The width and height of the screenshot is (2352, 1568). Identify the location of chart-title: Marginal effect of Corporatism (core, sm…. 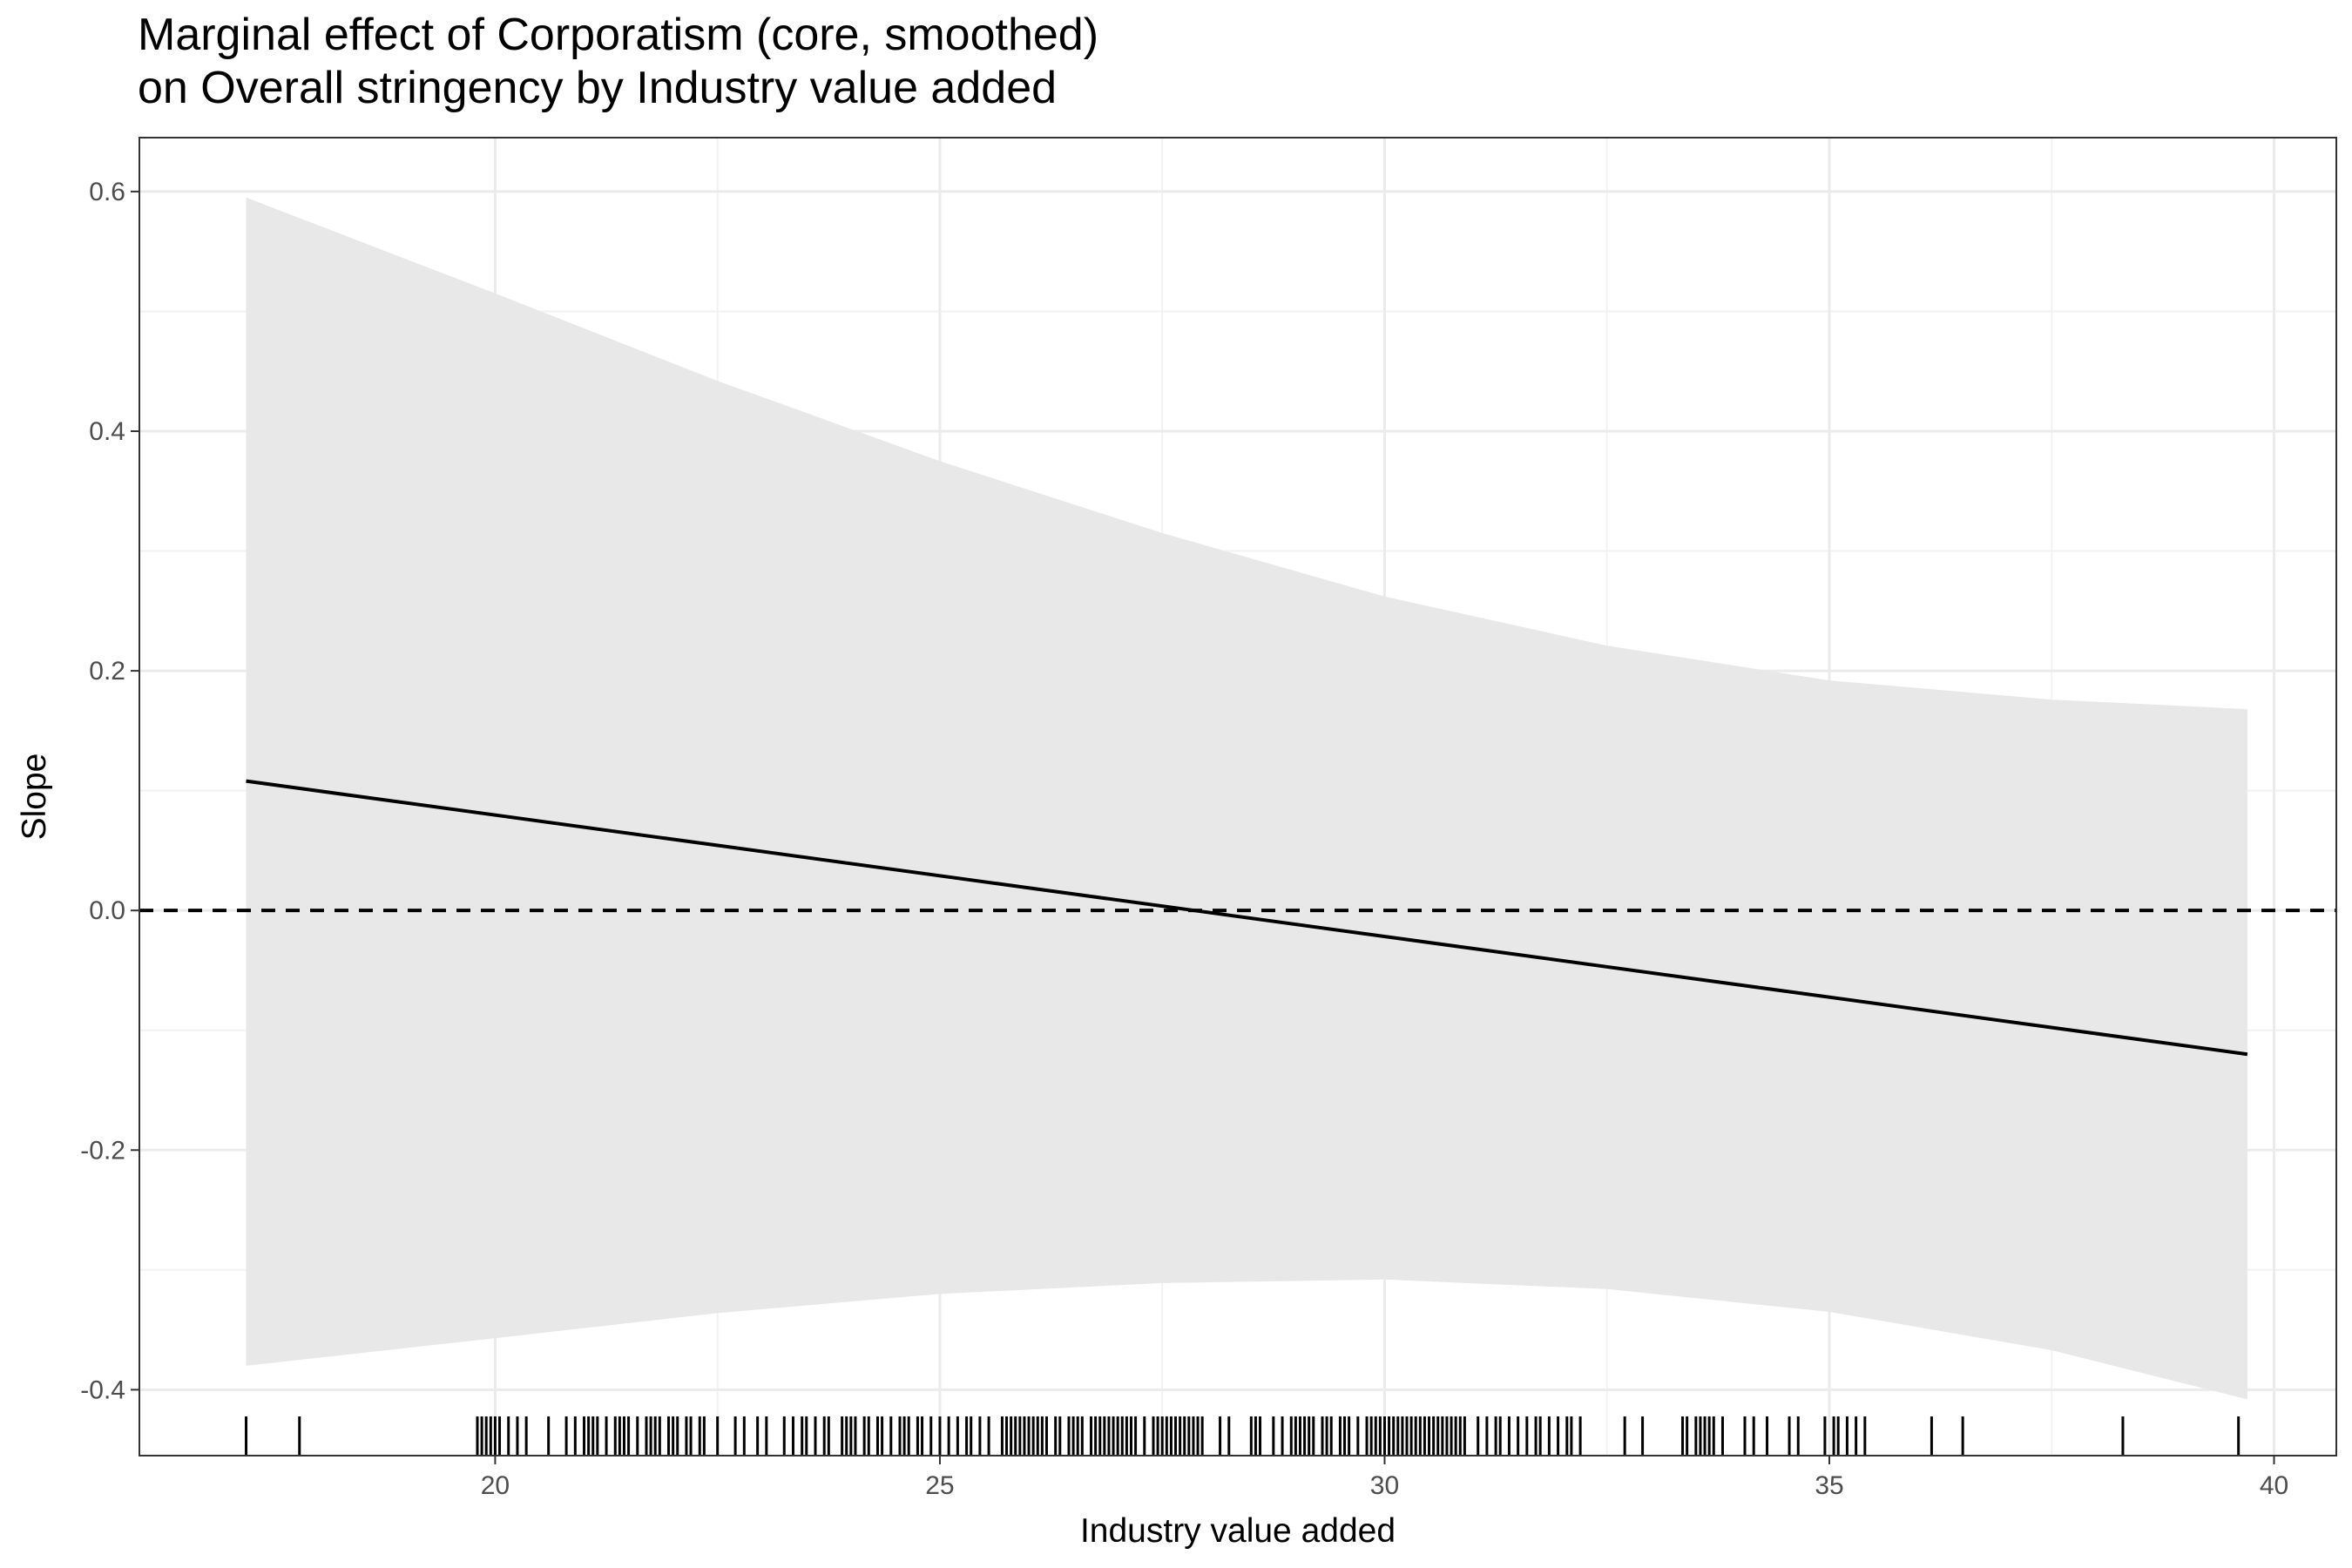
(618, 61).